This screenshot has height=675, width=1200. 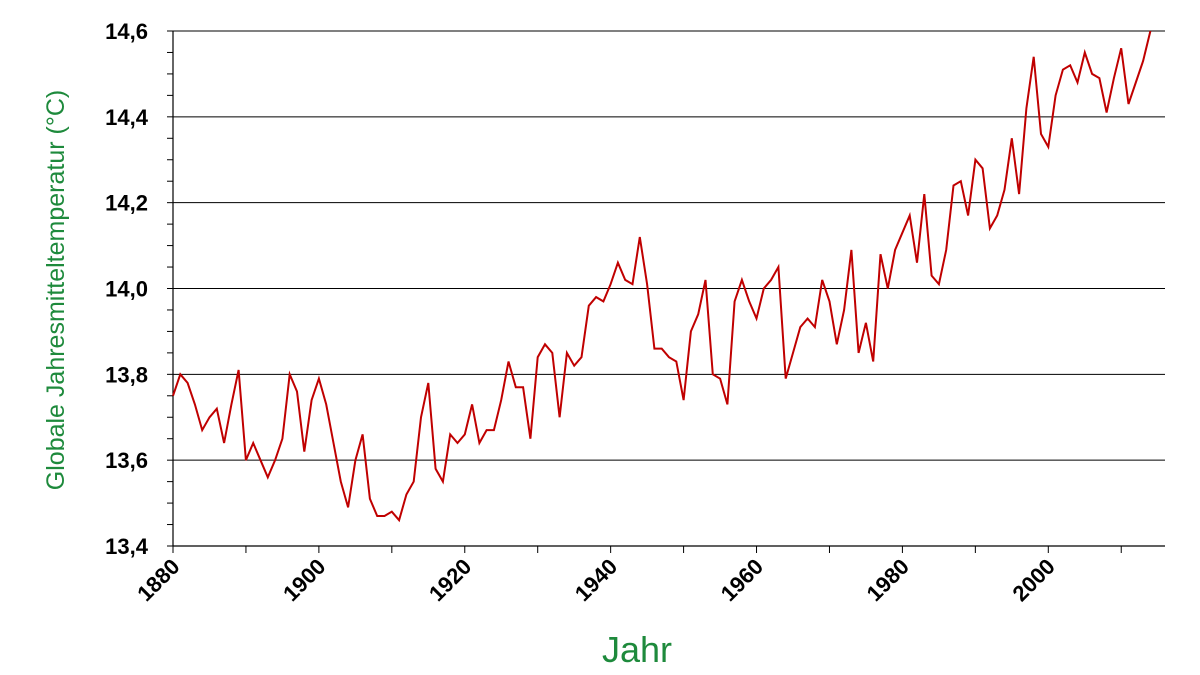 I want to click on x-tick-labels: 1880 1900 1920 1940 1960 1980 2000, so click(x=596, y=580).